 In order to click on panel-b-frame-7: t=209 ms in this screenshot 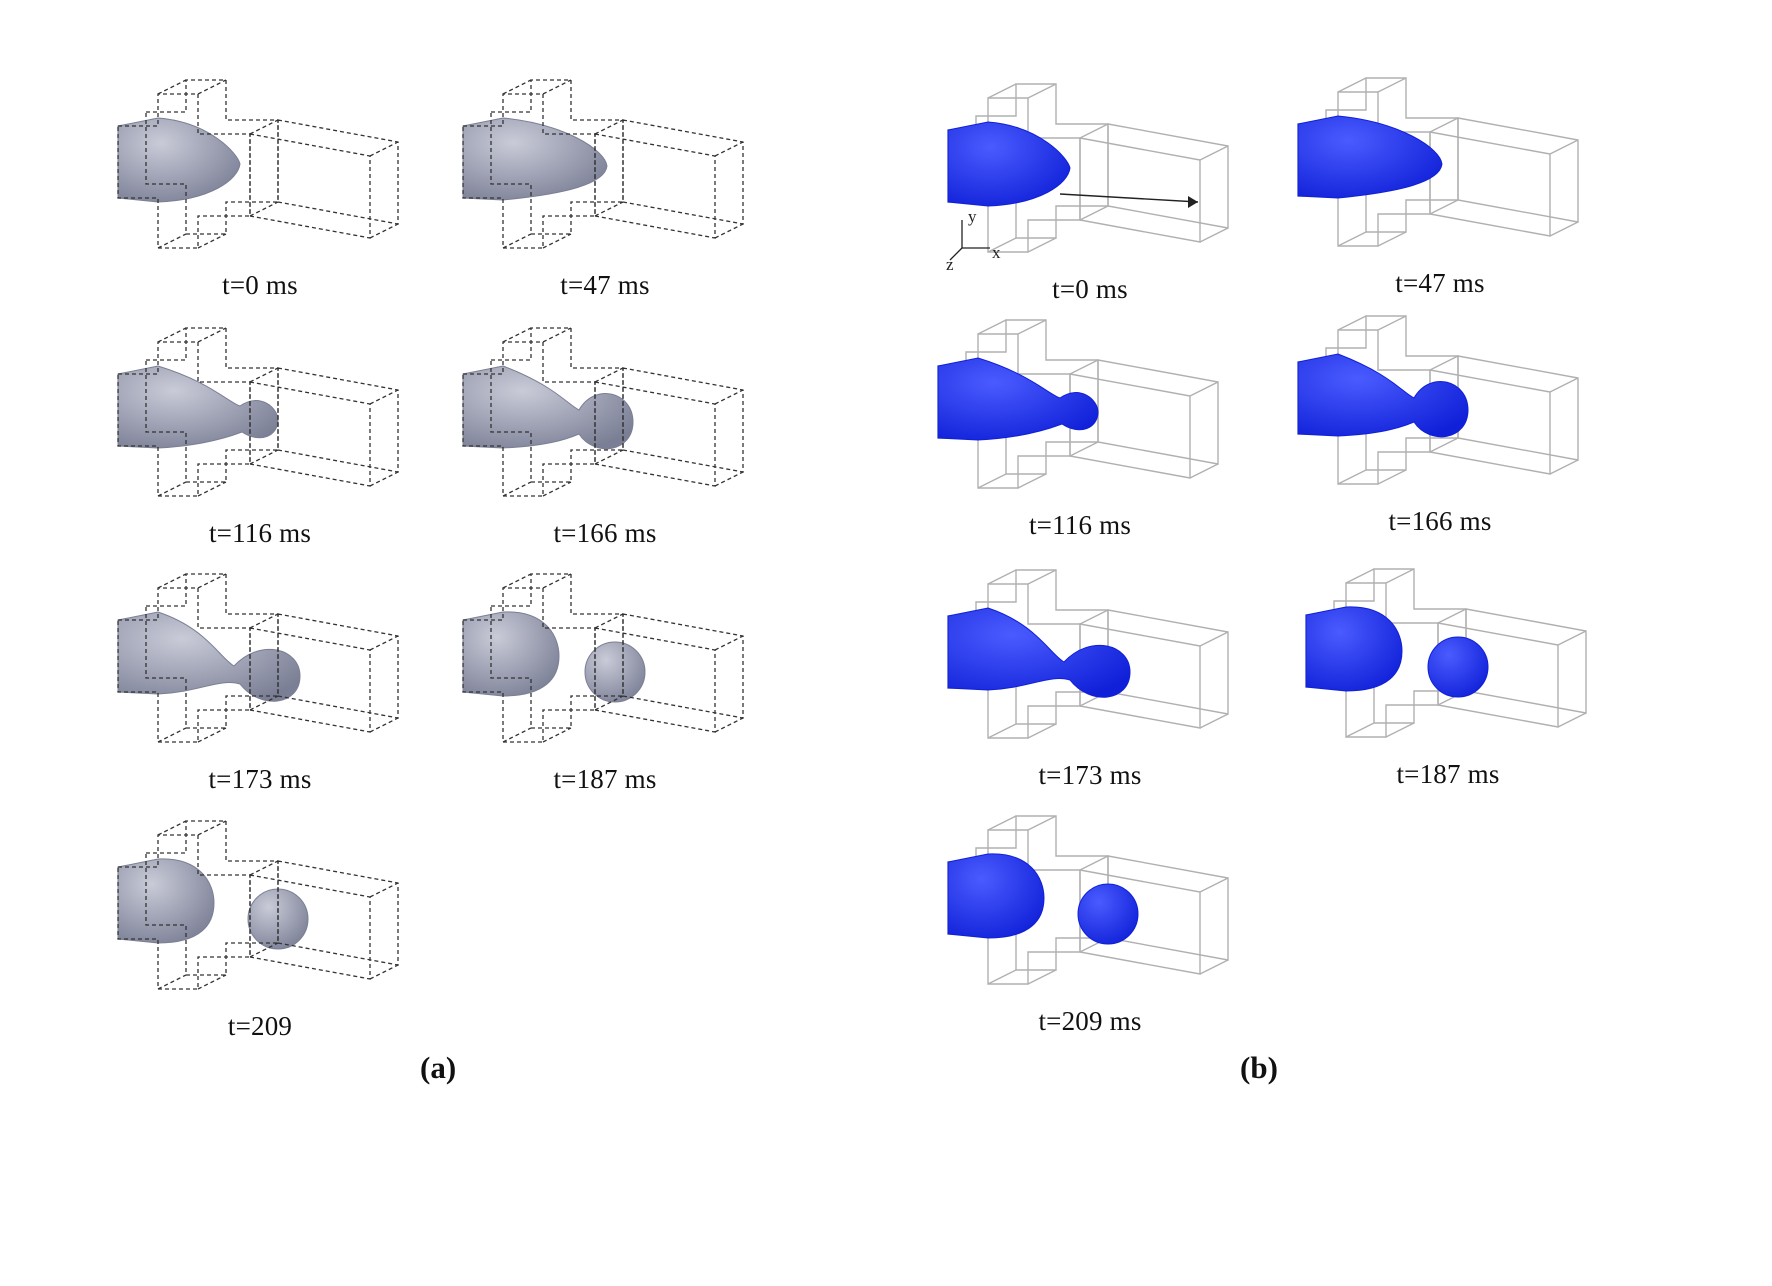, I will do `click(1090, 925)`.